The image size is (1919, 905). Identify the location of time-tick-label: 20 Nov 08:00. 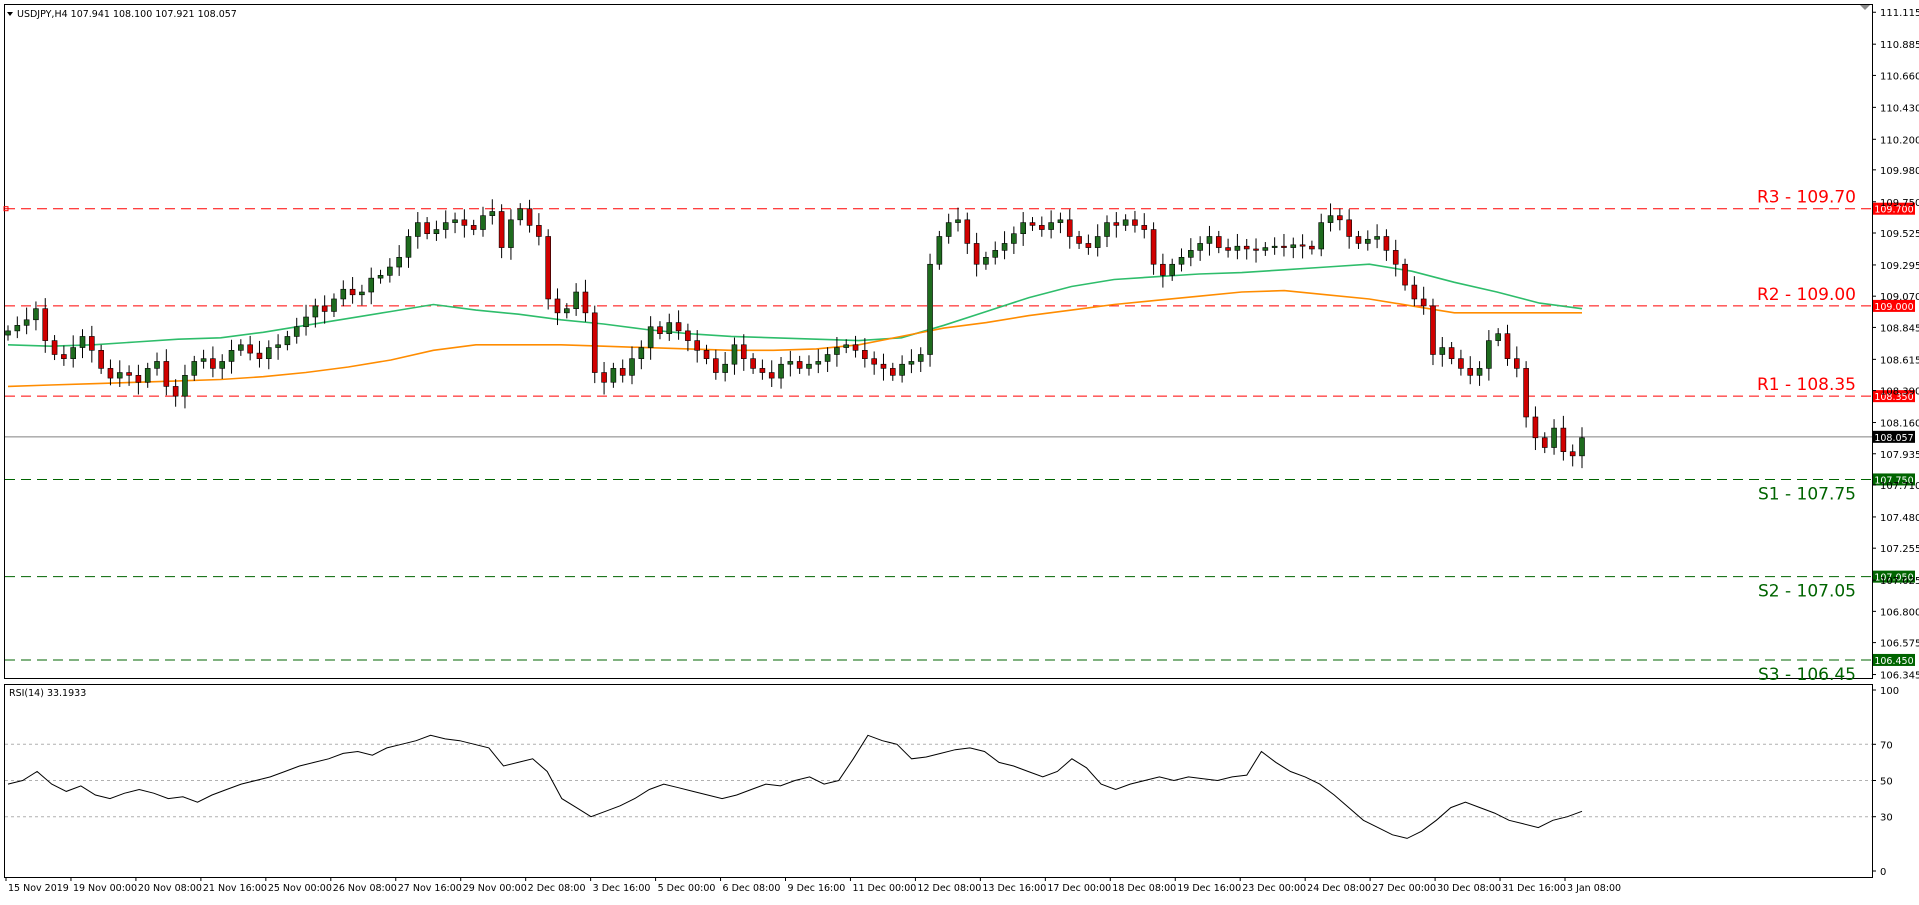
(170, 888).